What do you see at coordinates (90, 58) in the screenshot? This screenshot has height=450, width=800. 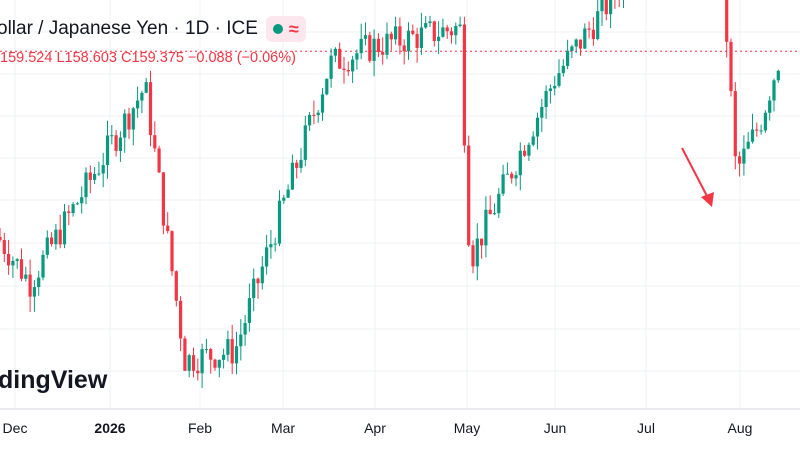 I see `ohlc-low-value: 158.603` at bounding box center [90, 58].